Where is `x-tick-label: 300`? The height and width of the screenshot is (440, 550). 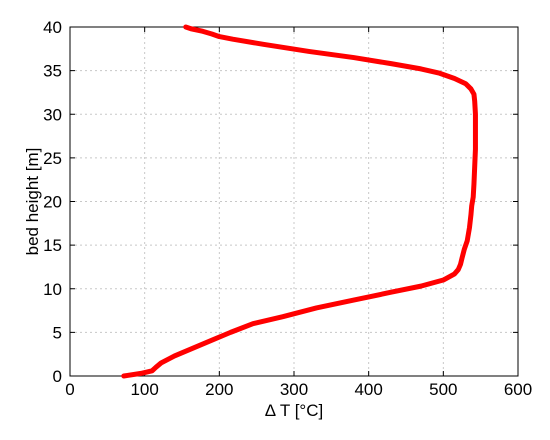 x-tick-label: 300 is located at coordinates (294, 389).